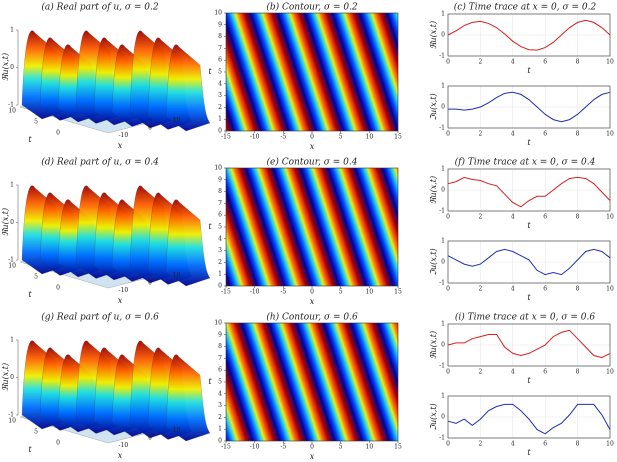 Image resolution: width=617 pixels, height=462 pixels. What do you see at coordinates (220, 405) in the screenshot?
I see `y-tick-label: 3` at bounding box center [220, 405].